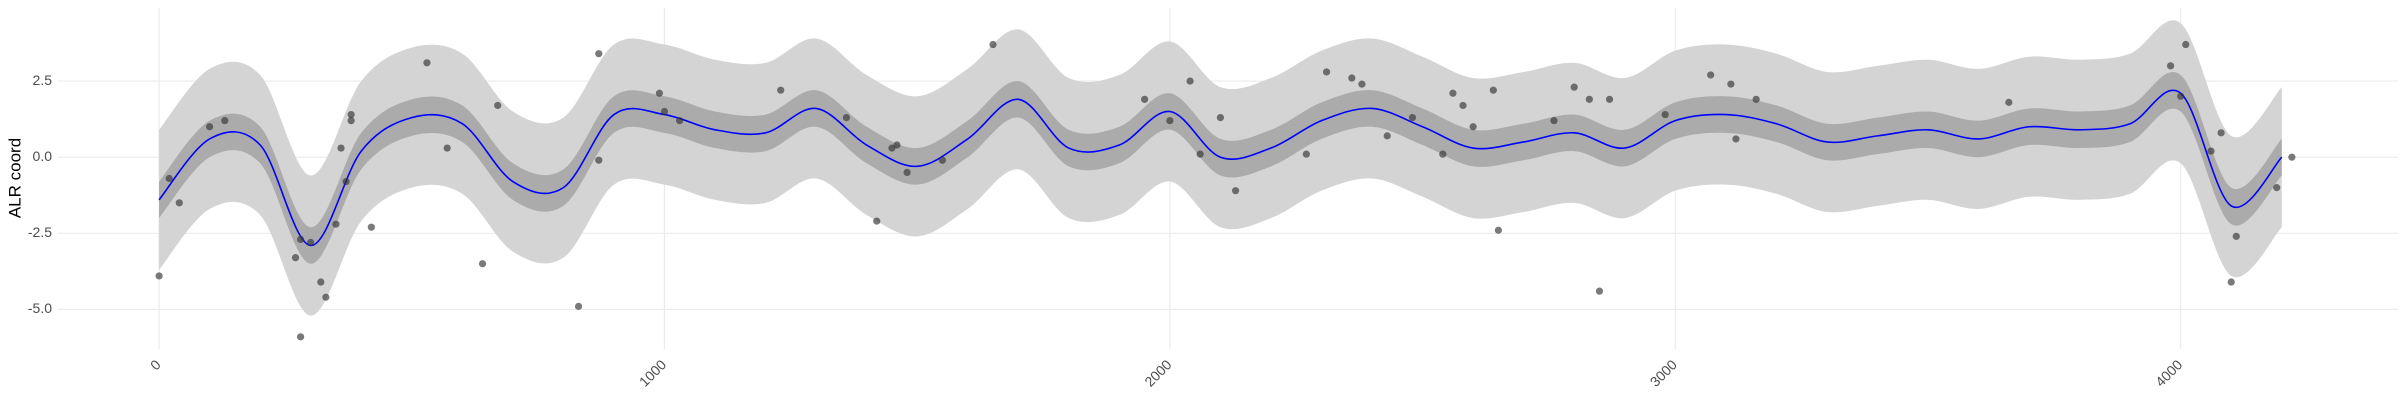 This screenshot has height=400, width=2400. Describe the element at coordinates (40, 232) in the screenshot. I see `y-tick-label: -2.5` at that location.